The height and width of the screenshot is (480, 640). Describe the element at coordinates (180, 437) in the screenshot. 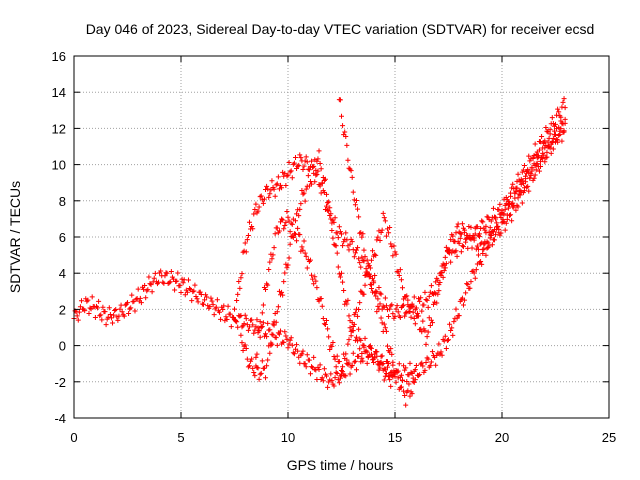

I see `x-tick-label: 5` at that location.